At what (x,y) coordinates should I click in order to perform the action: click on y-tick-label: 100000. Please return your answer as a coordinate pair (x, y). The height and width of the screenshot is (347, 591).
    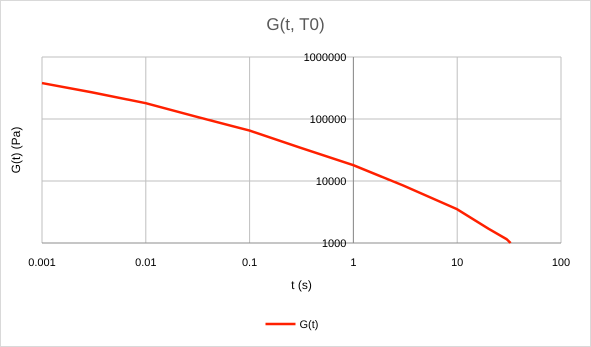
    Looking at the image, I should click on (328, 120).